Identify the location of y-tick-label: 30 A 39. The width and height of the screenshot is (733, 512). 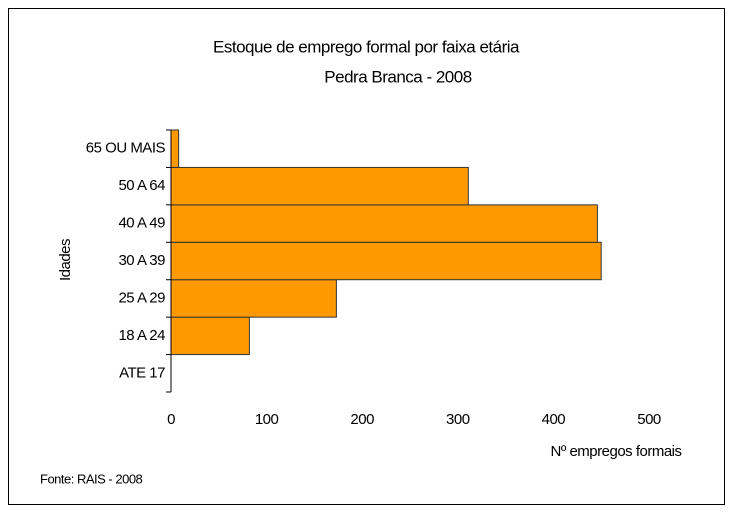
(141, 260).